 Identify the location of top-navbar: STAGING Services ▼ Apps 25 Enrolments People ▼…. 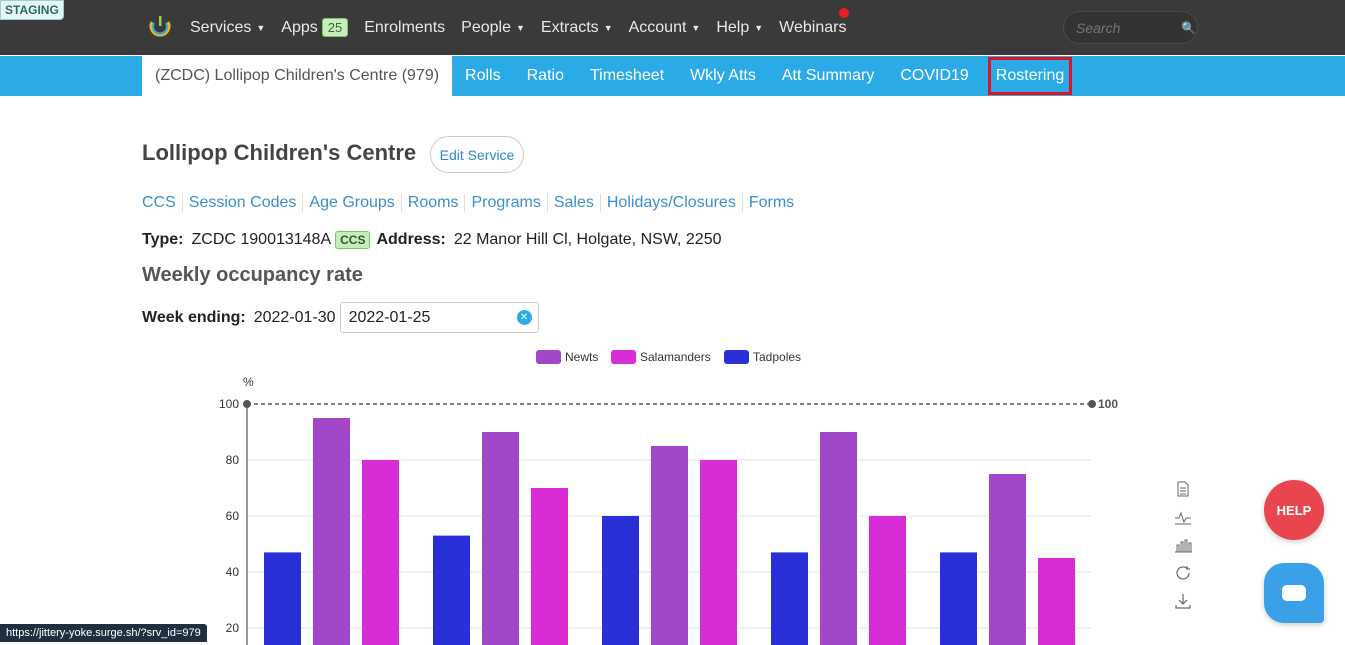
(672, 27).